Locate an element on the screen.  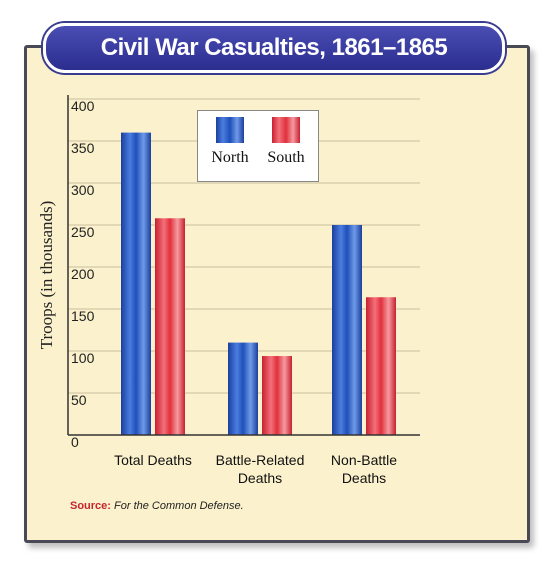
legend-item-south: South is located at coordinates (286, 142).